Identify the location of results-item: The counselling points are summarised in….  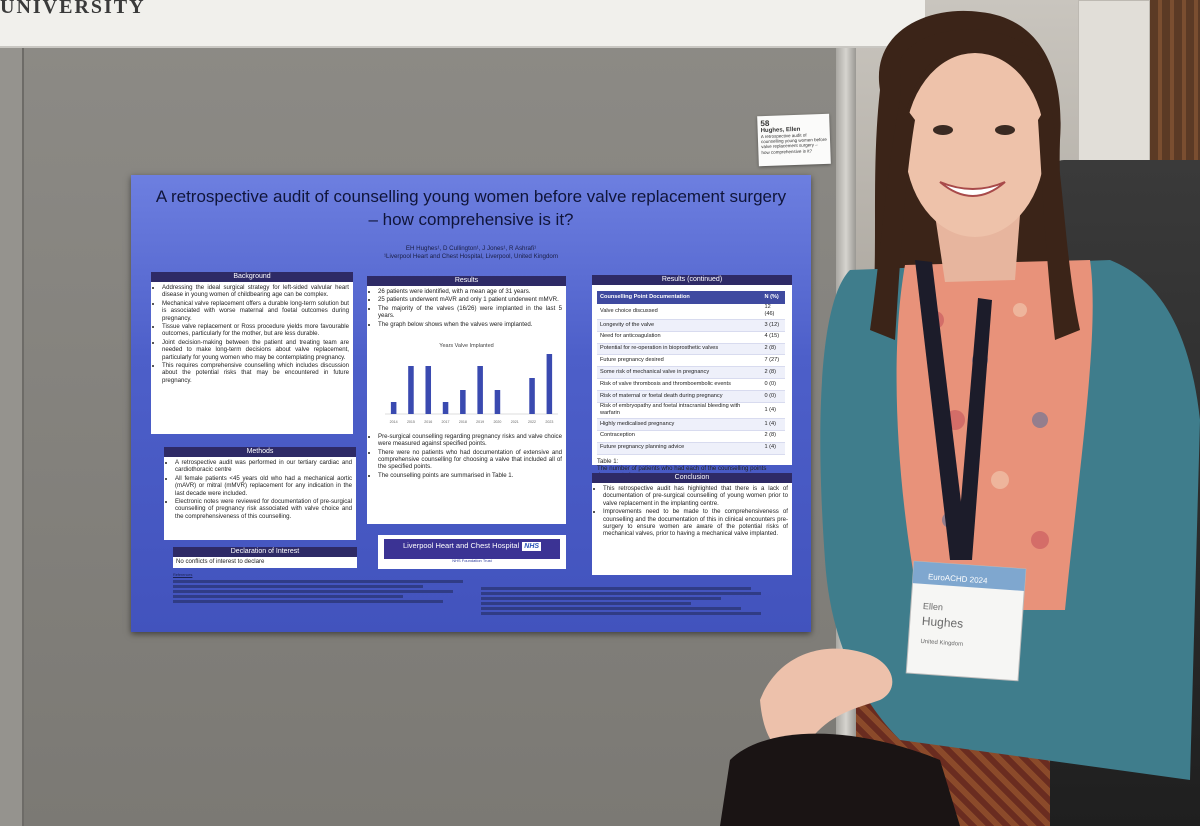
(470, 475).